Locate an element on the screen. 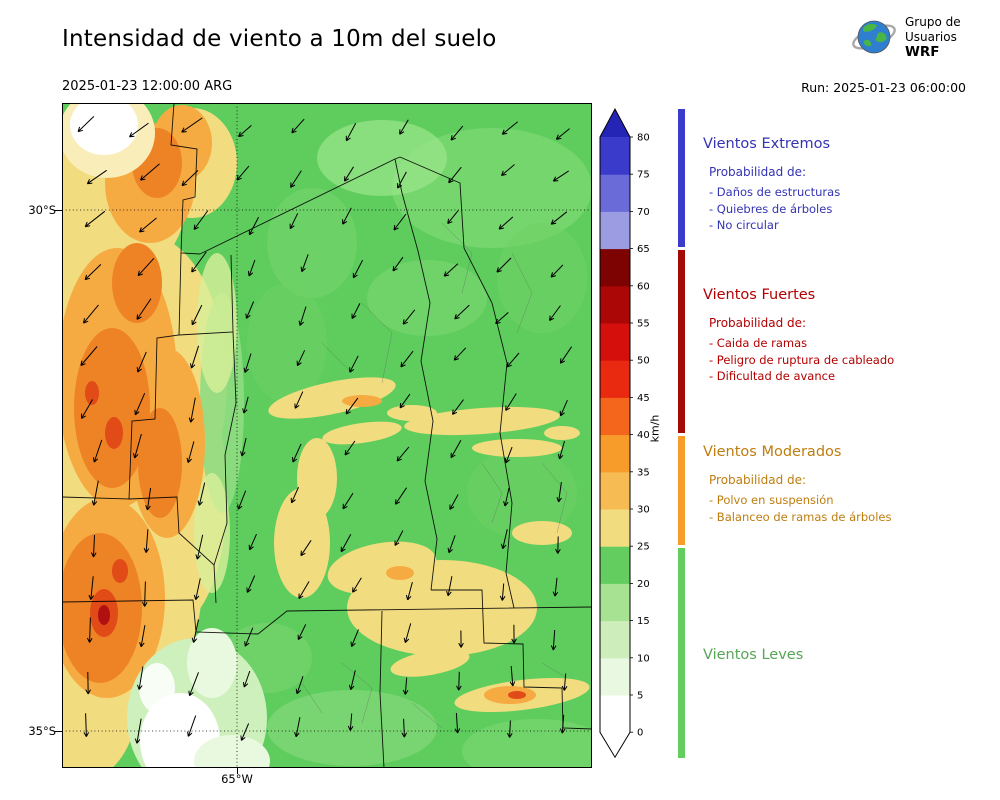 This screenshot has width=1000, height=800. colorbar-tick-label: 75 is located at coordinates (643, 175).